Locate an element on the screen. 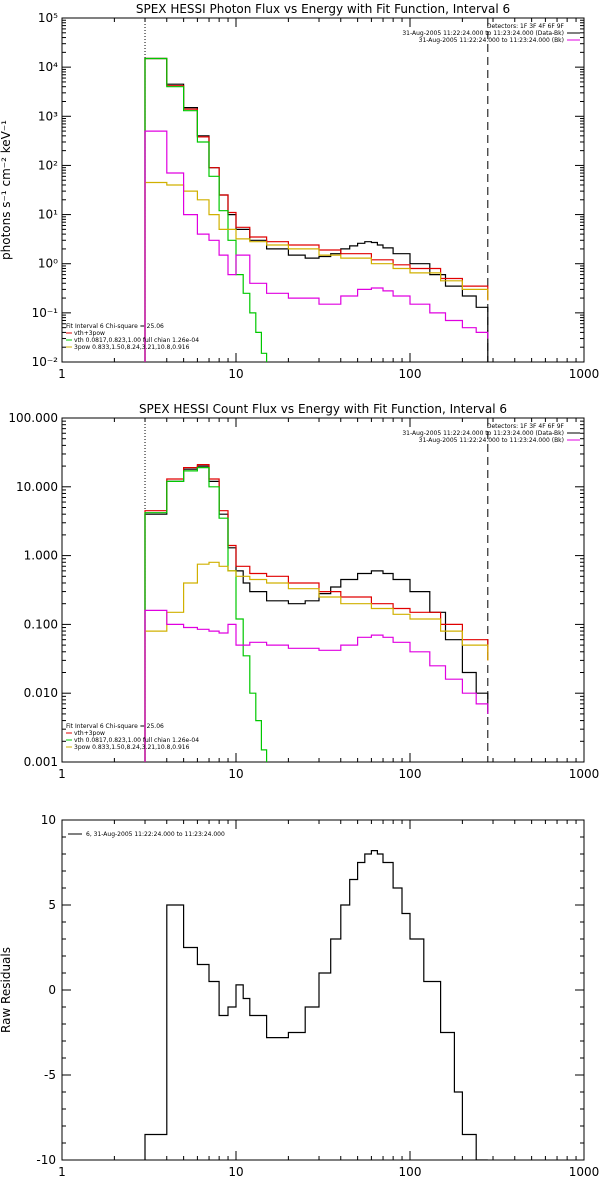  y-tick-label: 100.000 is located at coordinates (33, 418).